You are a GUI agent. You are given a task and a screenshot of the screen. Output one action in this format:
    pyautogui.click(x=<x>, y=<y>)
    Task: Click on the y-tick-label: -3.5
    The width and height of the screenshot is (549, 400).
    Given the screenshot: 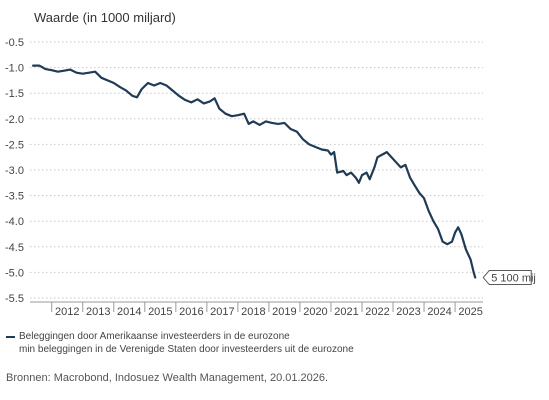 What is the action you would take?
    pyautogui.click(x=14, y=197)
    